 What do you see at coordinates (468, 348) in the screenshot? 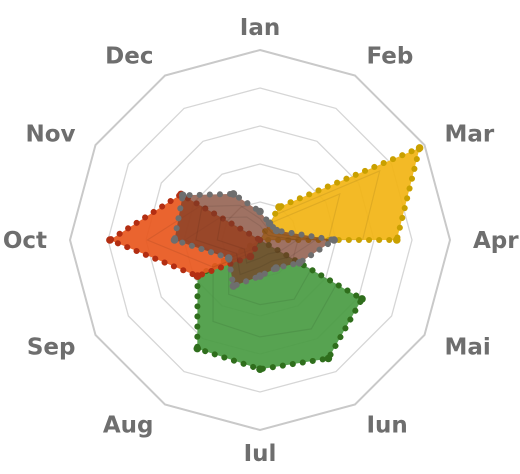
I see `month-label-mai: Mai` at bounding box center [468, 348].